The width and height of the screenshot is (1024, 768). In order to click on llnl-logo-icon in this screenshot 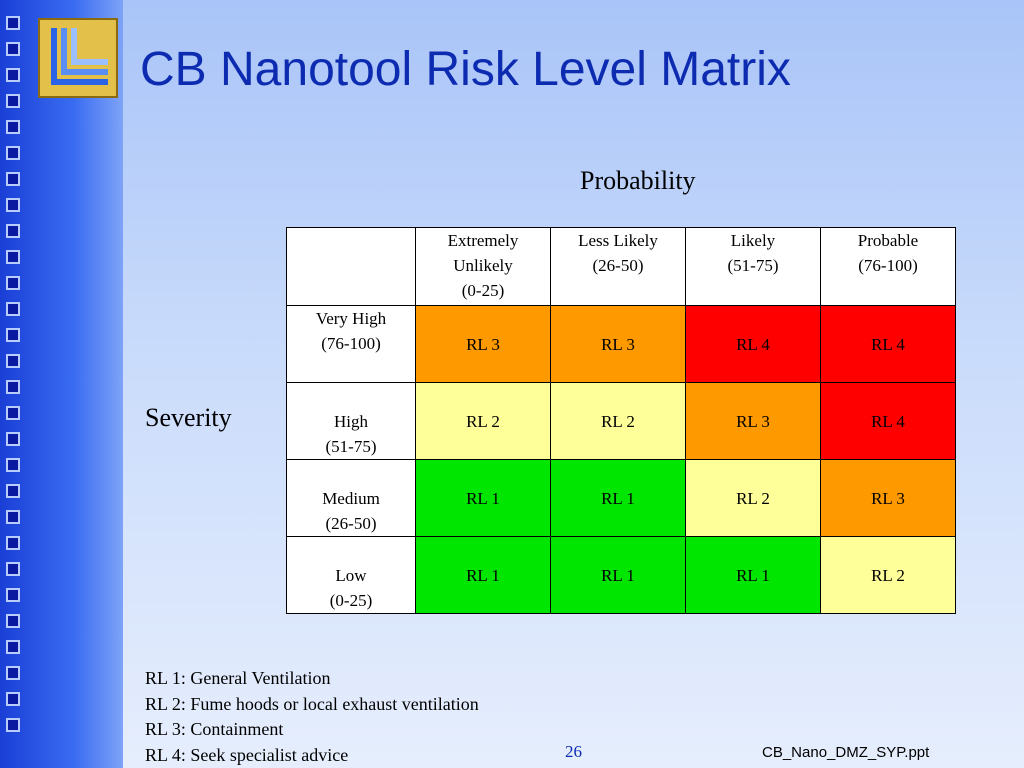, I will do `click(78, 58)`.